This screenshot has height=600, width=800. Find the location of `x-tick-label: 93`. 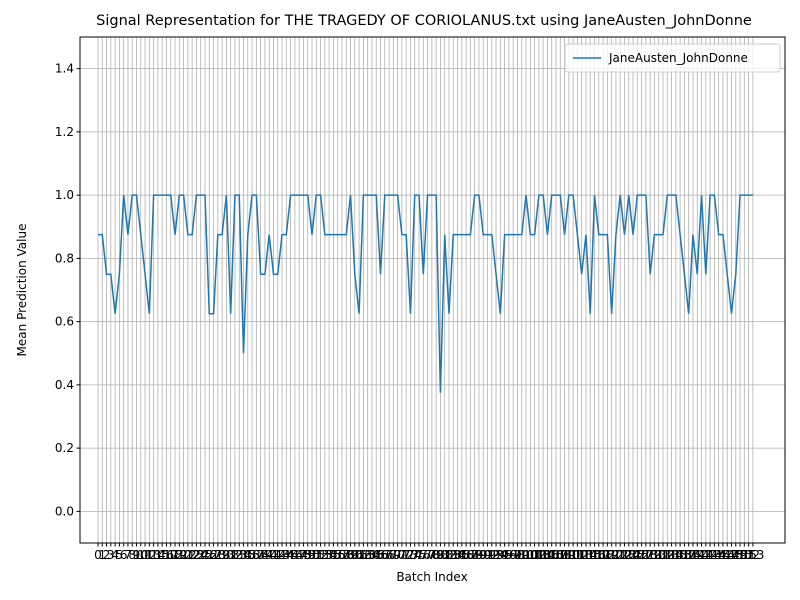

x-tick-label: 93 is located at coordinates (495, 555).